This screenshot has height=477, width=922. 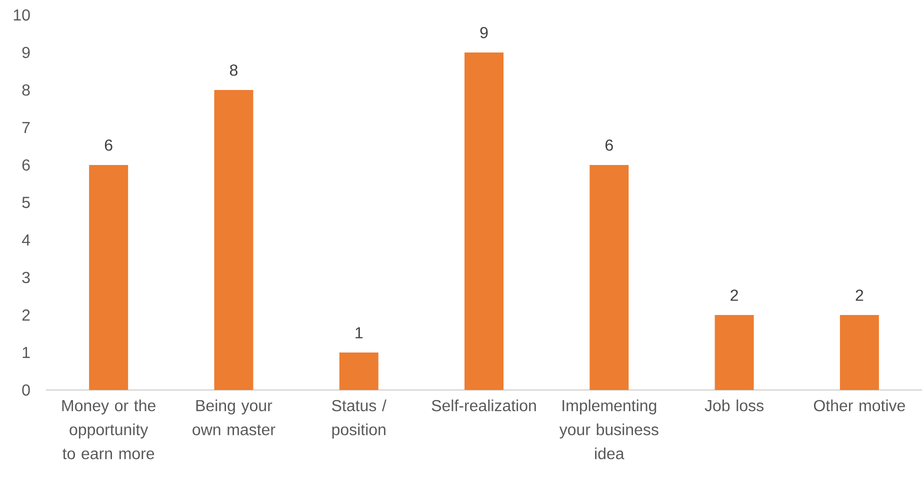 I want to click on y-tick-label: 3, so click(x=26, y=278).